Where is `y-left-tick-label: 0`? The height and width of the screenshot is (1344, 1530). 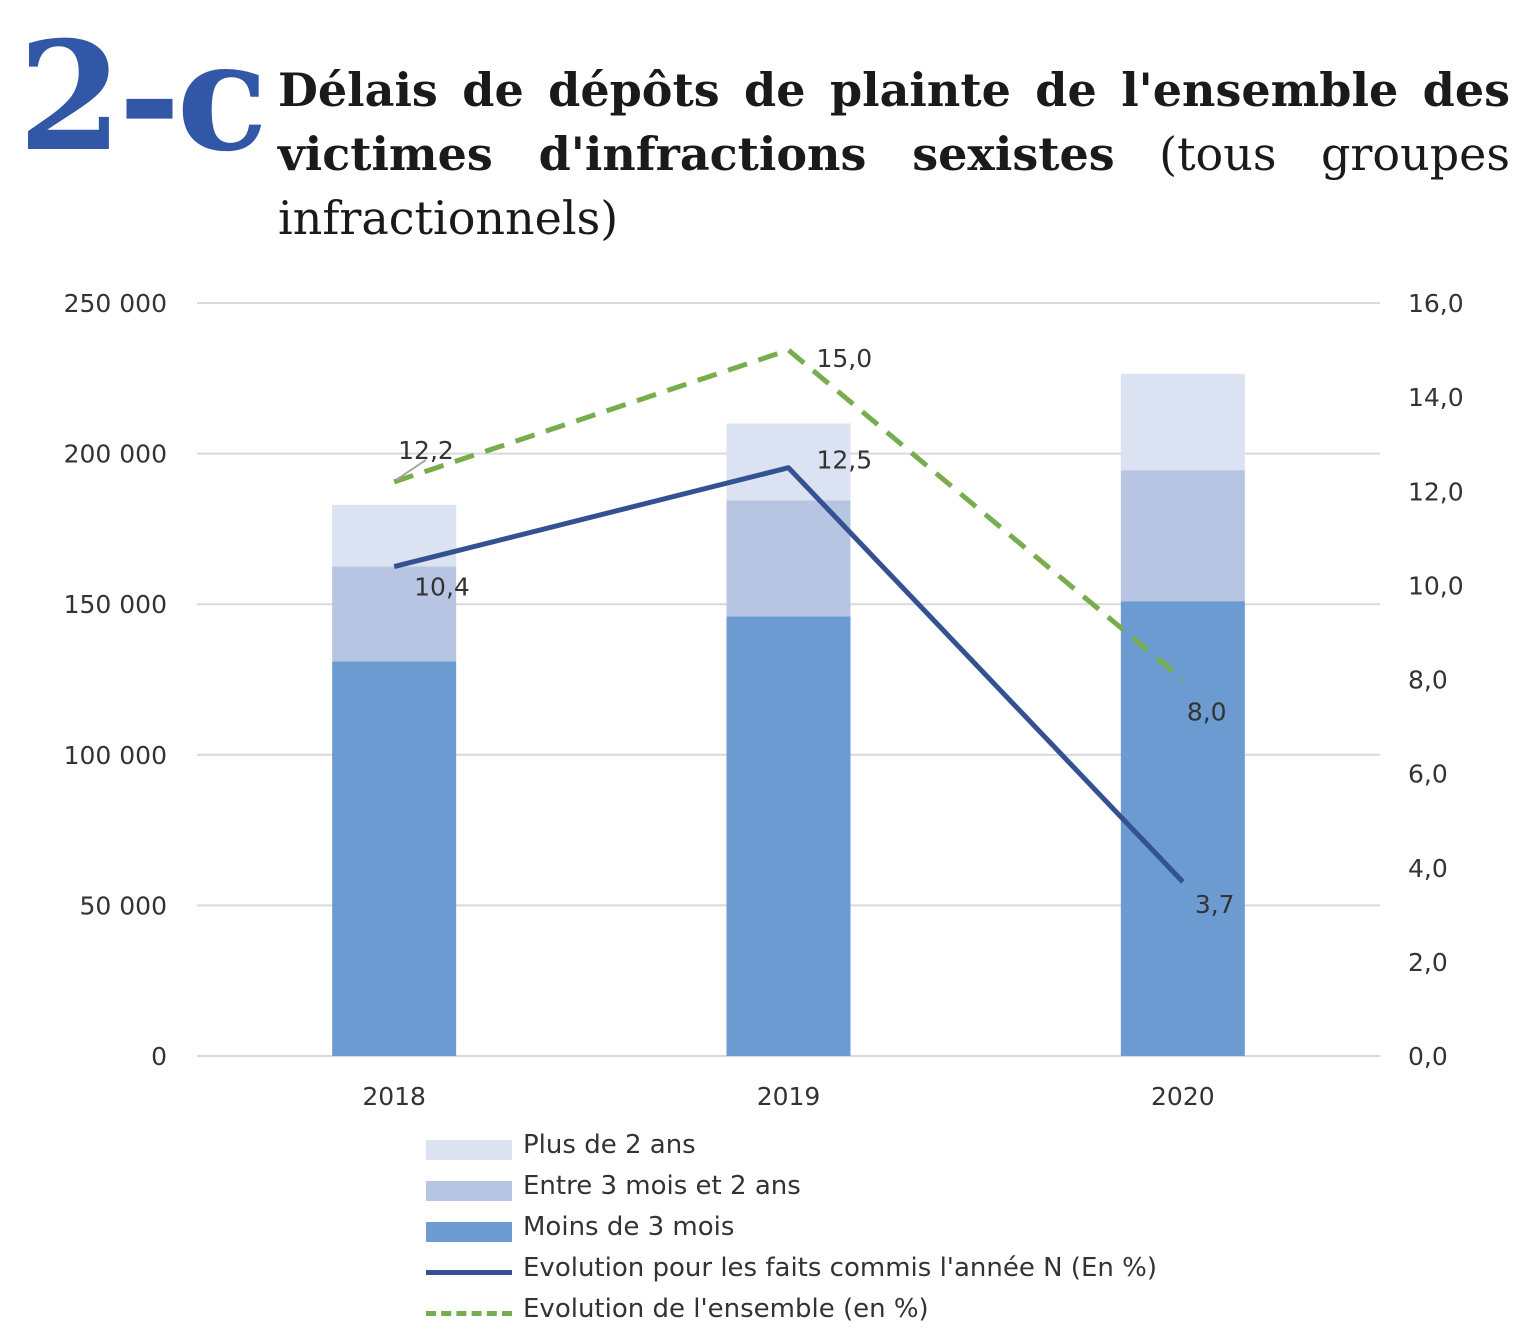
y-left-tick-label: 0 is located at coordinates (159, 1056).